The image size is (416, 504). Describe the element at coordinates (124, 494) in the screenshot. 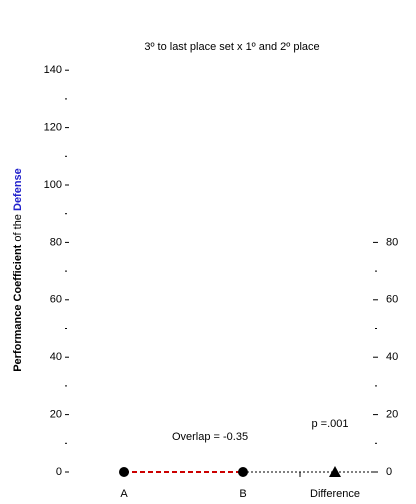

I see `x-tick-label: A` at that location.